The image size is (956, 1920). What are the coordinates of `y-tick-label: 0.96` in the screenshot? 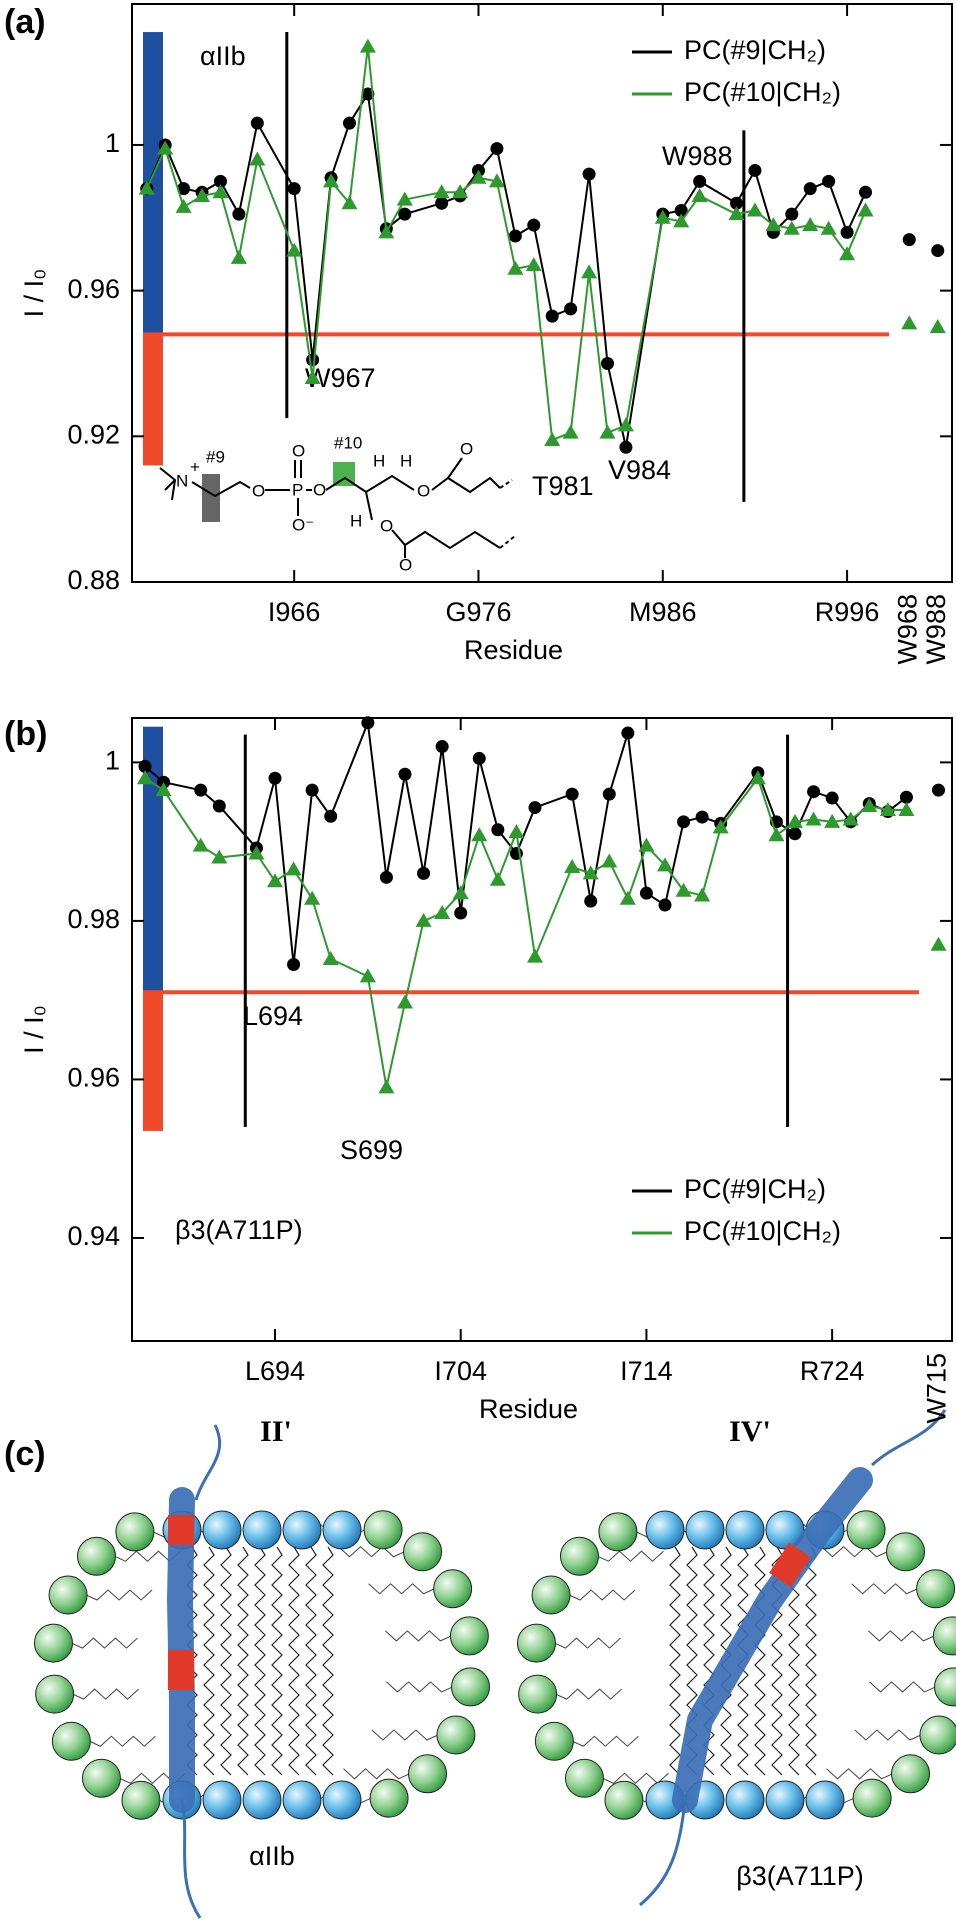 It's located at (93, 289).